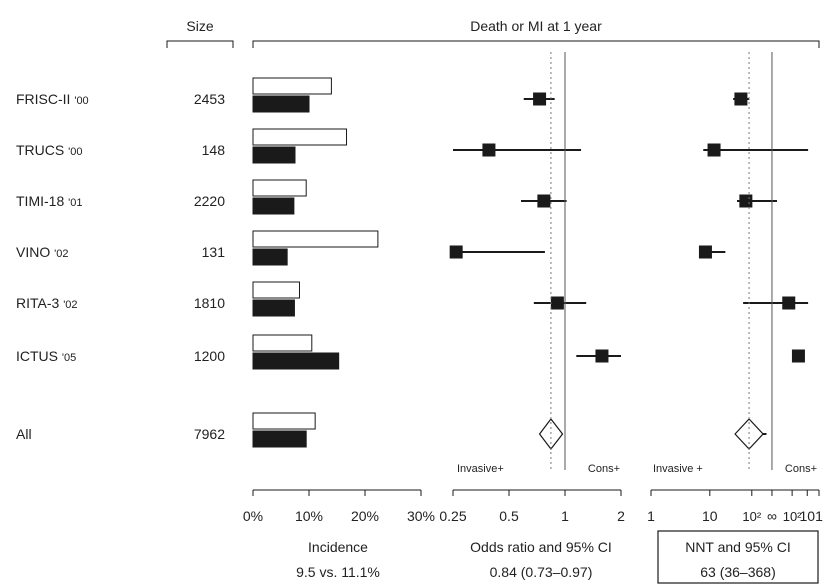 This screenshot has height=586, width=825. I want to click on incidence-axis-label: Incidence, so click(338, 547).